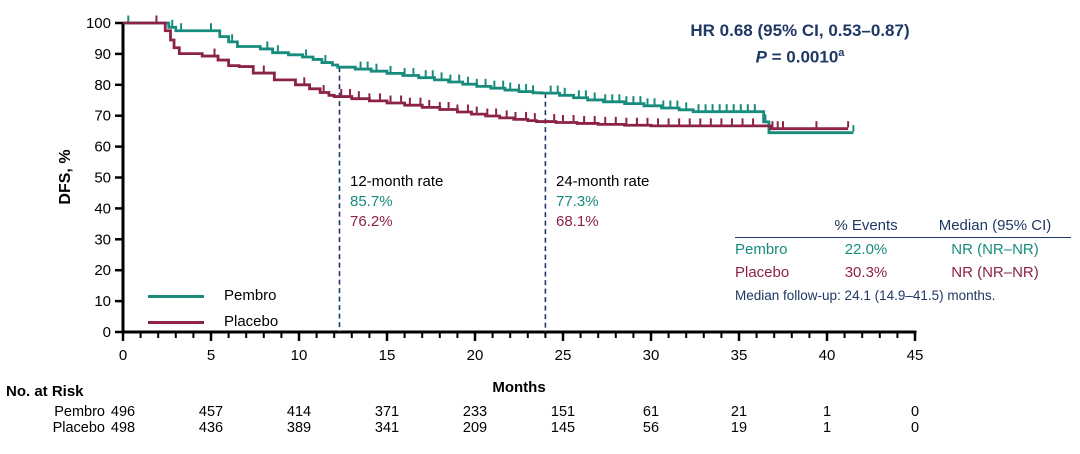 The image size is (1080, 454). Describe the element at coordinates (102, 85) in the screenshot. I see `y-tick-label: 80` at that location.